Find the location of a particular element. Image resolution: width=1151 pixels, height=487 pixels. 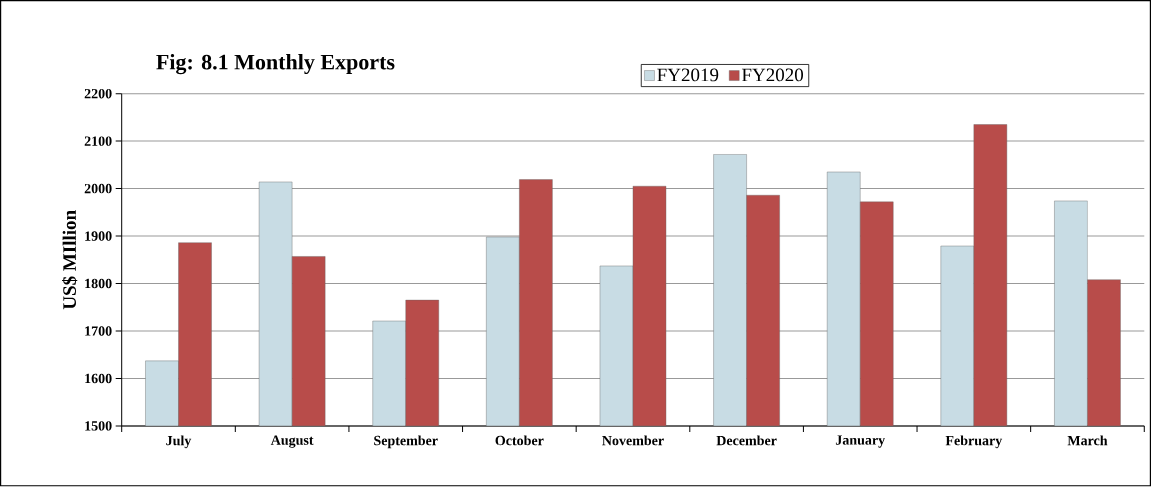

x-tick-label: July is located at coordinates (179, 442).